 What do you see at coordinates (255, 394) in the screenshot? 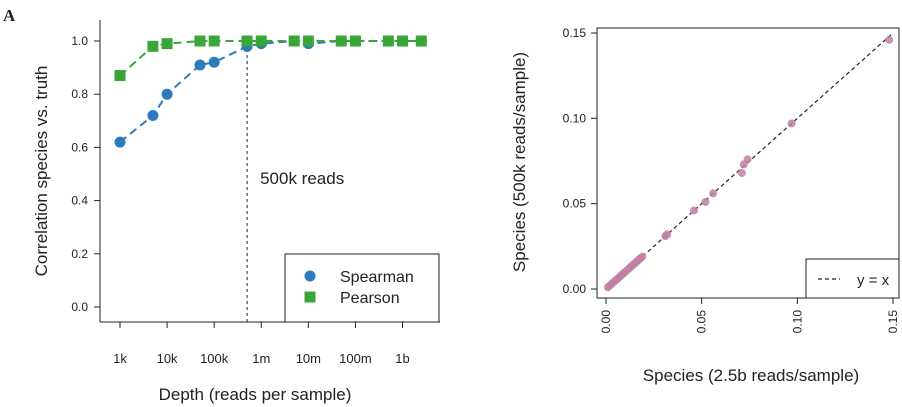
I see `left-x-axis-title: Depth (reads per sample)` at bounding box center [255, 394].